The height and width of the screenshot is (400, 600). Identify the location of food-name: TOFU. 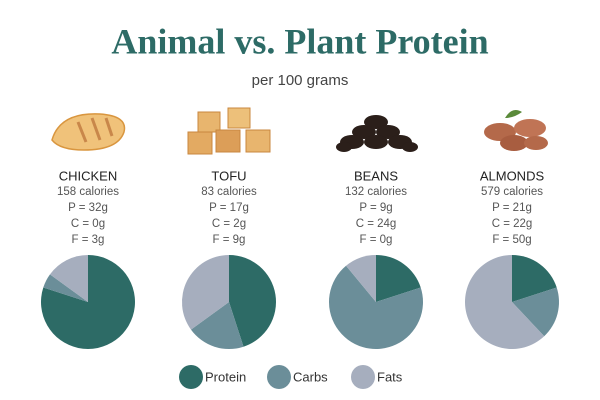
(228, 175).